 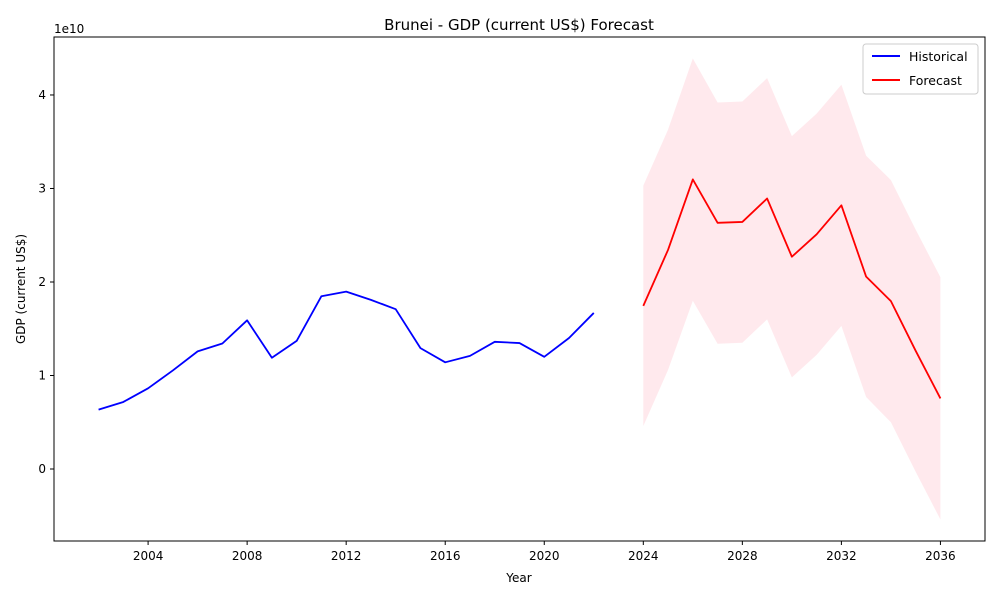 I want to click on series-line-forecast, so click(x=792, y=288).